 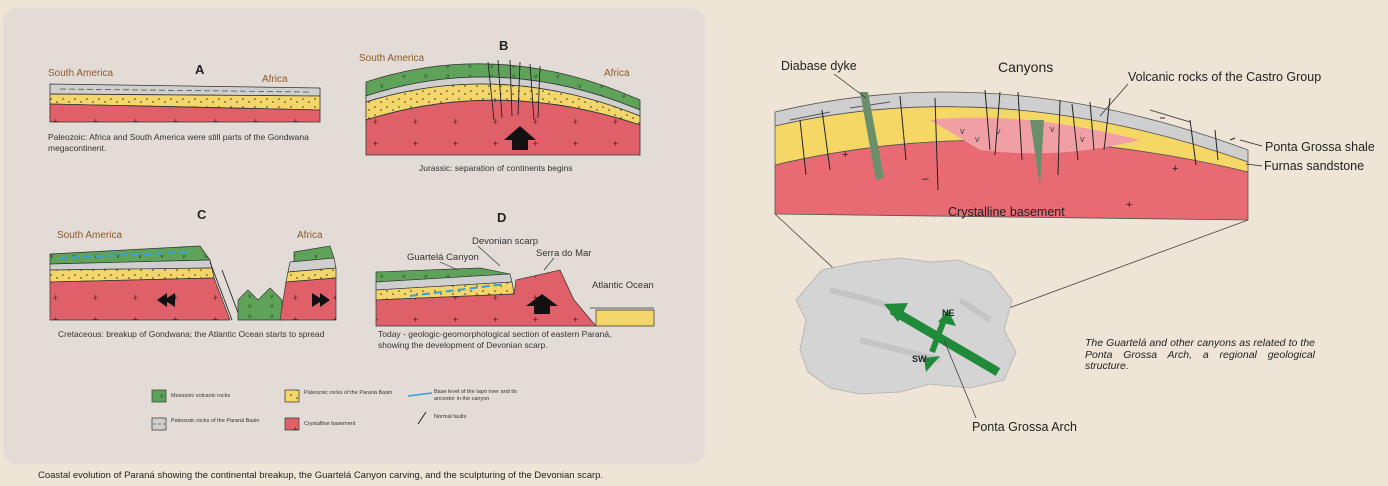 I want to click on section-c, so click(x=193, y=283).